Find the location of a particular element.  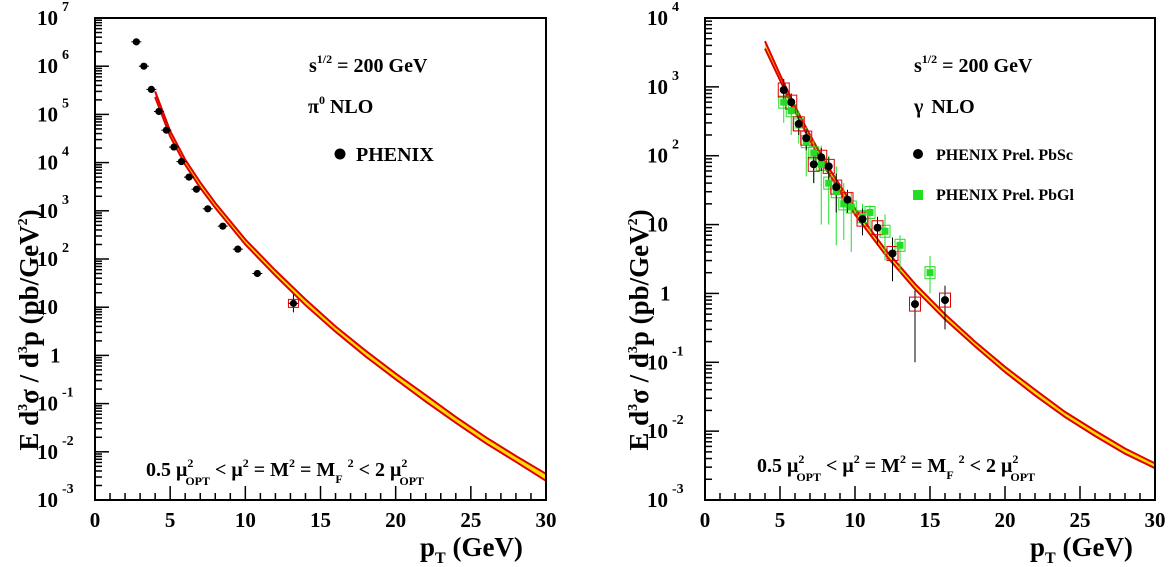

x-ticks-right: 0 5 10 15 20 25 30 is located at coordinates (933, 509).